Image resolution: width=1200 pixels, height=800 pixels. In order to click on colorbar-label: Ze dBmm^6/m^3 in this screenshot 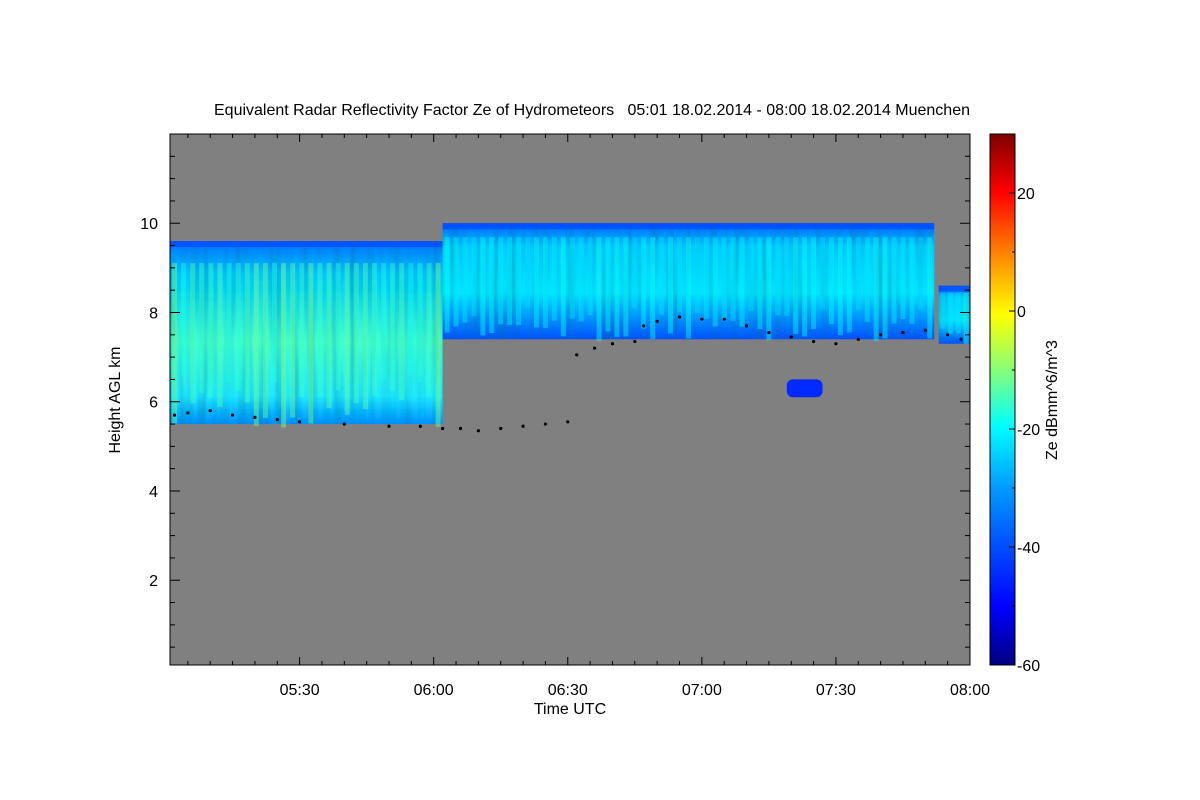, I will do `click(1052, 400)`.